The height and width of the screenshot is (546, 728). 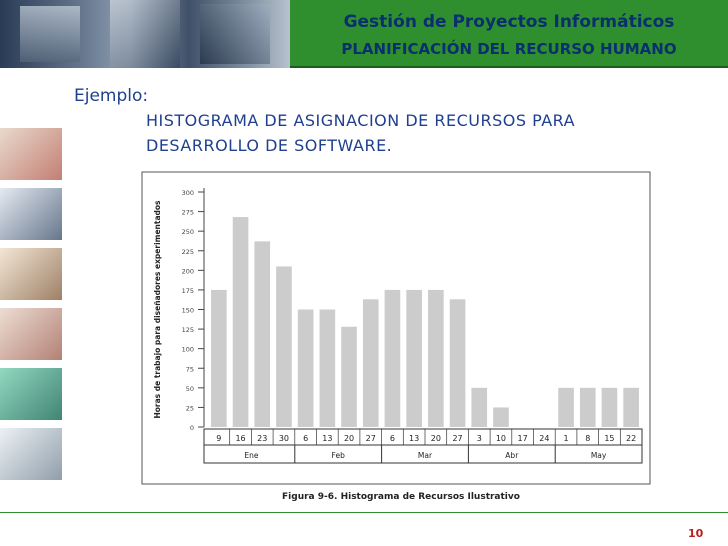 I want to click on month-label-Mar: Mar, so click(x=425, y=455).